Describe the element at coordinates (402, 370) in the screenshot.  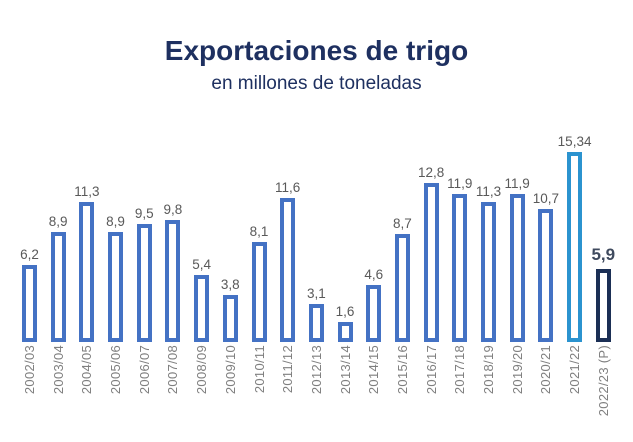
I see `category-label: 2015/16` at that location.